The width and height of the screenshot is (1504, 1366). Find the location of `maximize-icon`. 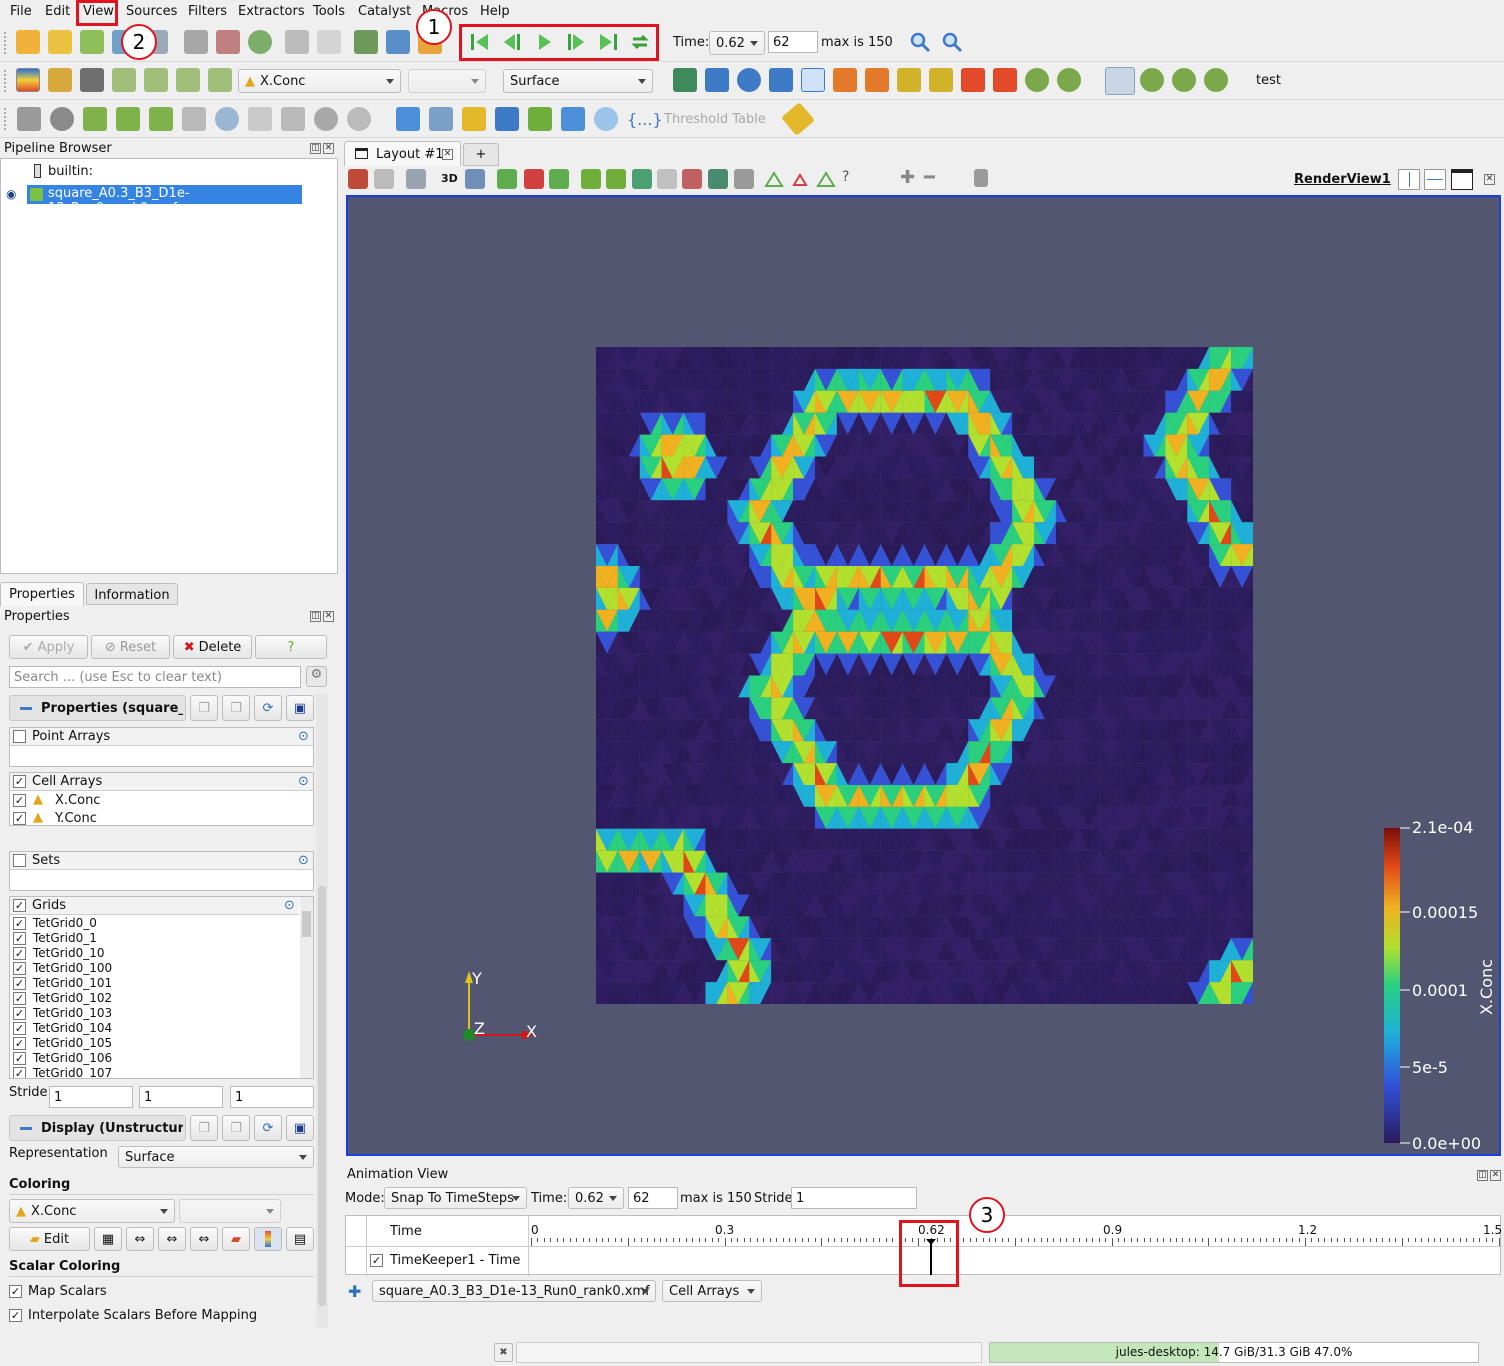

maximize-icon is located at coordinates (1462, 179).